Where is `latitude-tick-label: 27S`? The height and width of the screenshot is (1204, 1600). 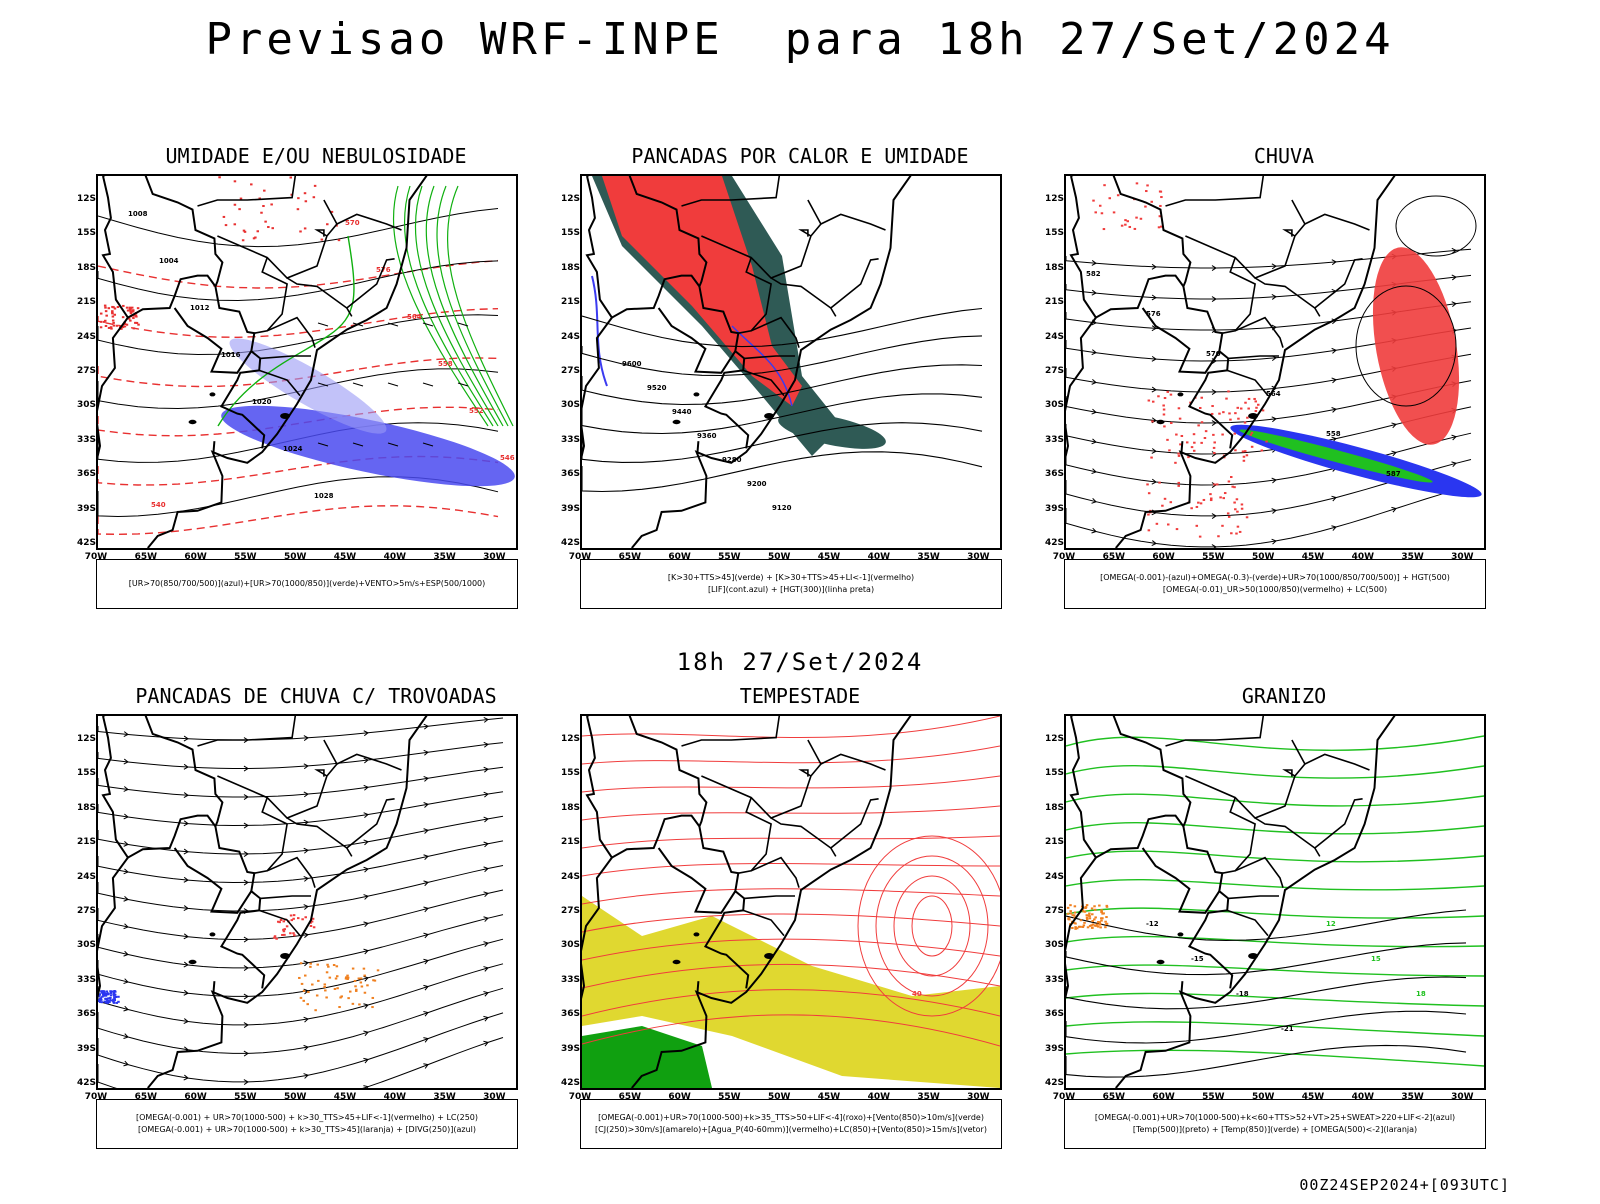 latitude-tick-label: 27S is located at coordinates (86, 911).